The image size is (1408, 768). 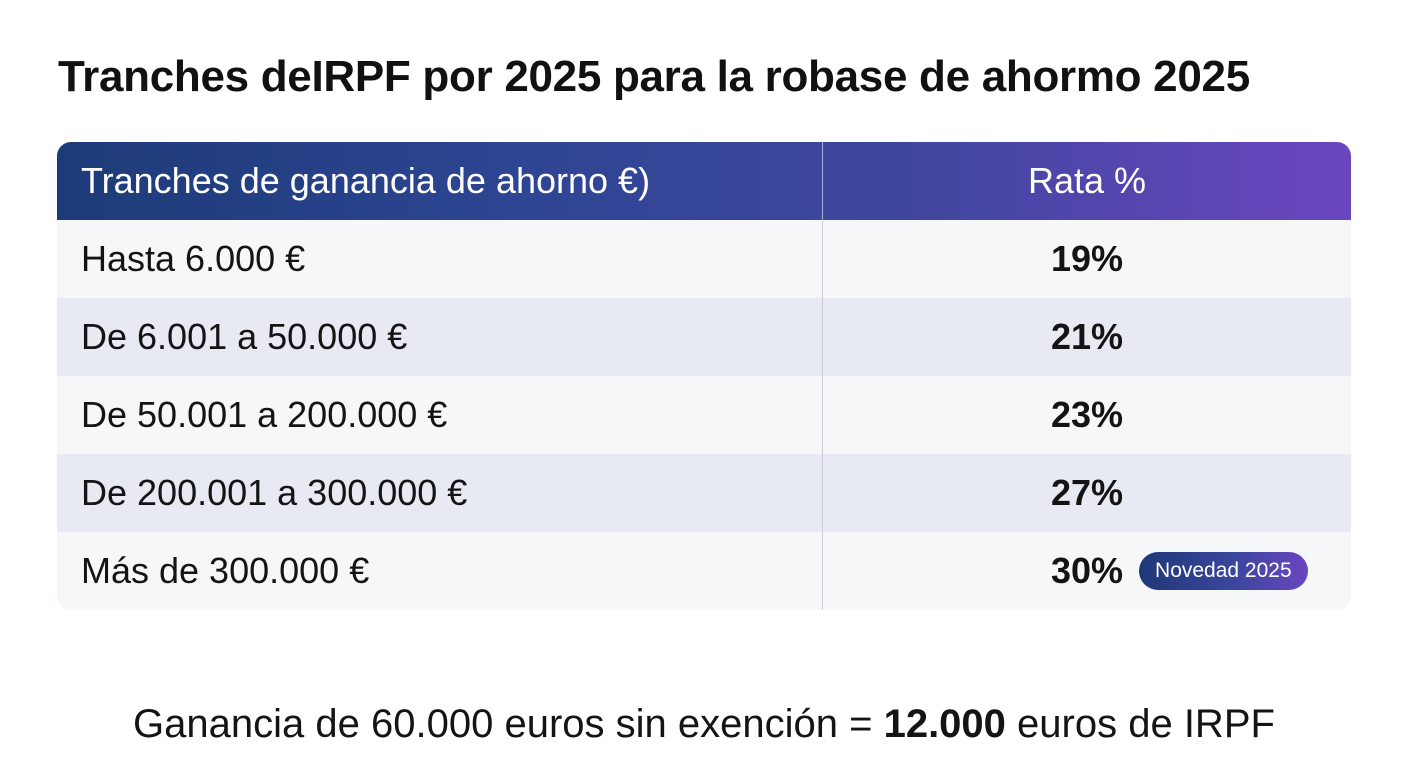 I want to click on rate-cell: 30% Novedad 2025, so click(x=1087, y=571).